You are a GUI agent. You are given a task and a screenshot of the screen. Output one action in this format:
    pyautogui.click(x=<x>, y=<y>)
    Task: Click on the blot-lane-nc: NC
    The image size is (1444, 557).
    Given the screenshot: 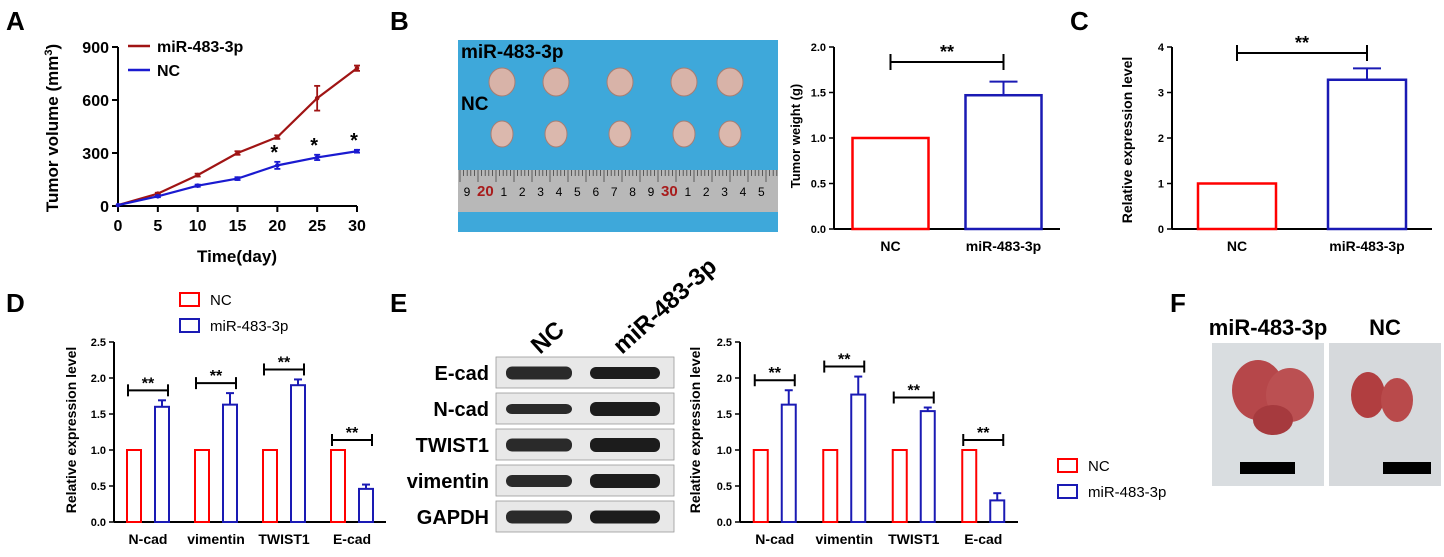 What is the action you would take?
    pyautogui.click(x=548, y=337)
    